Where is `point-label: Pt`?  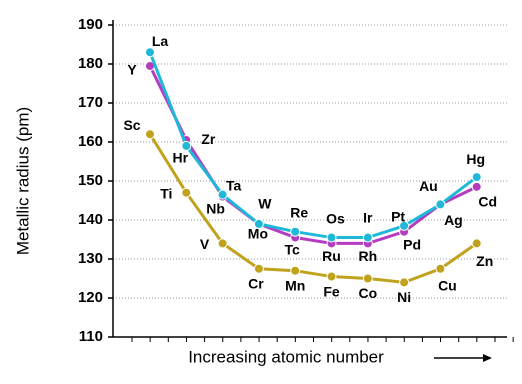 point-label: Pt is located at coordinates (398, 217).